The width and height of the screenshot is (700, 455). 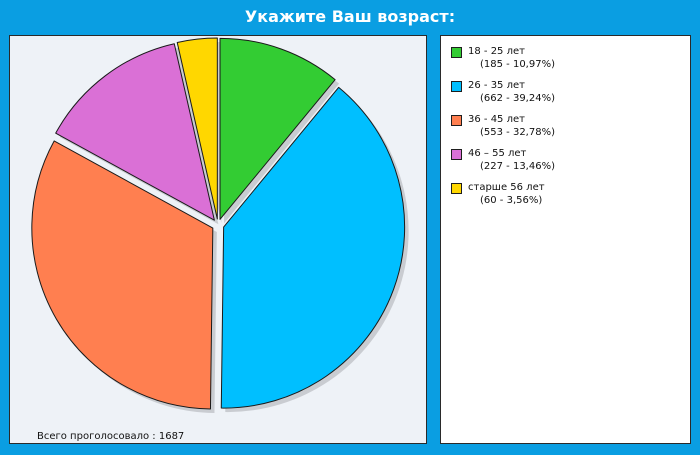 What do you see at coordinates (517, 64) in the screenshot?
I see `legend-value: (185 - 10,97%)` at bounding box center [517, 64].